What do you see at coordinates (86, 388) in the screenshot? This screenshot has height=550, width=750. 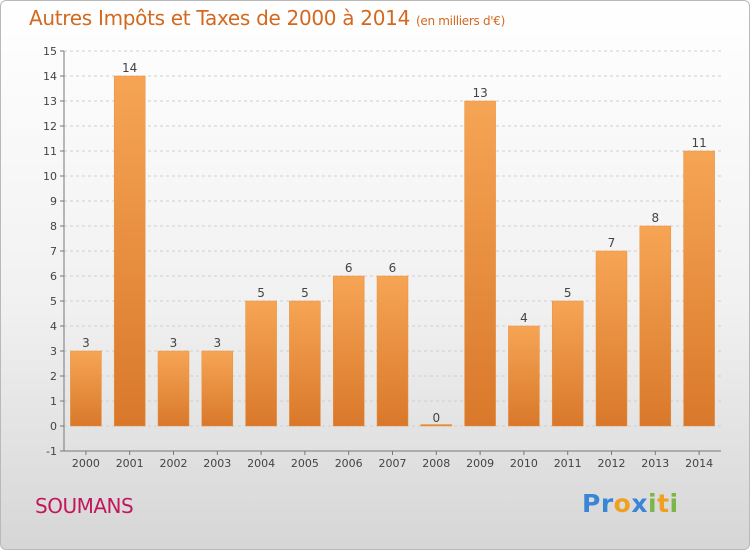 I see `bar-2000` at bounding box center [86, 388].